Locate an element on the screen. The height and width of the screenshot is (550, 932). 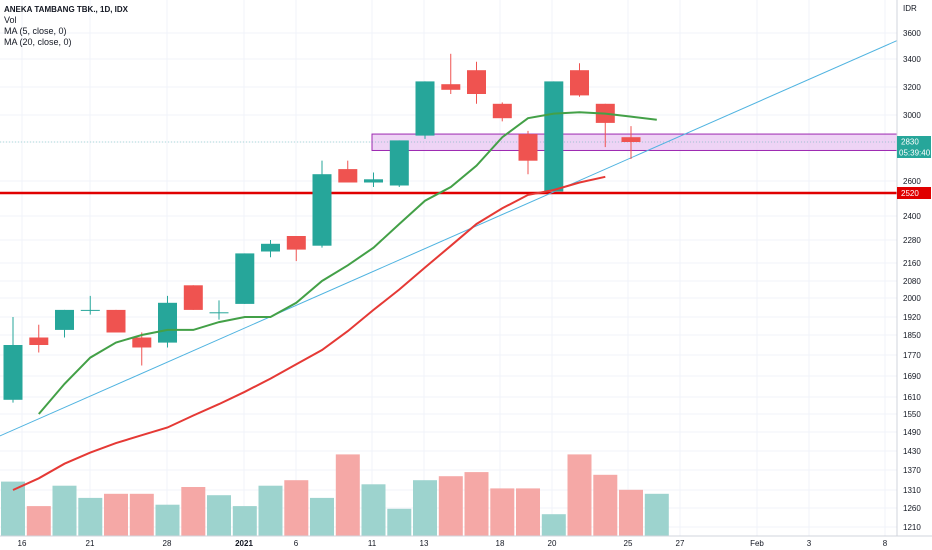
price-tick-label: 2280 is located at coordinates (912, 240).